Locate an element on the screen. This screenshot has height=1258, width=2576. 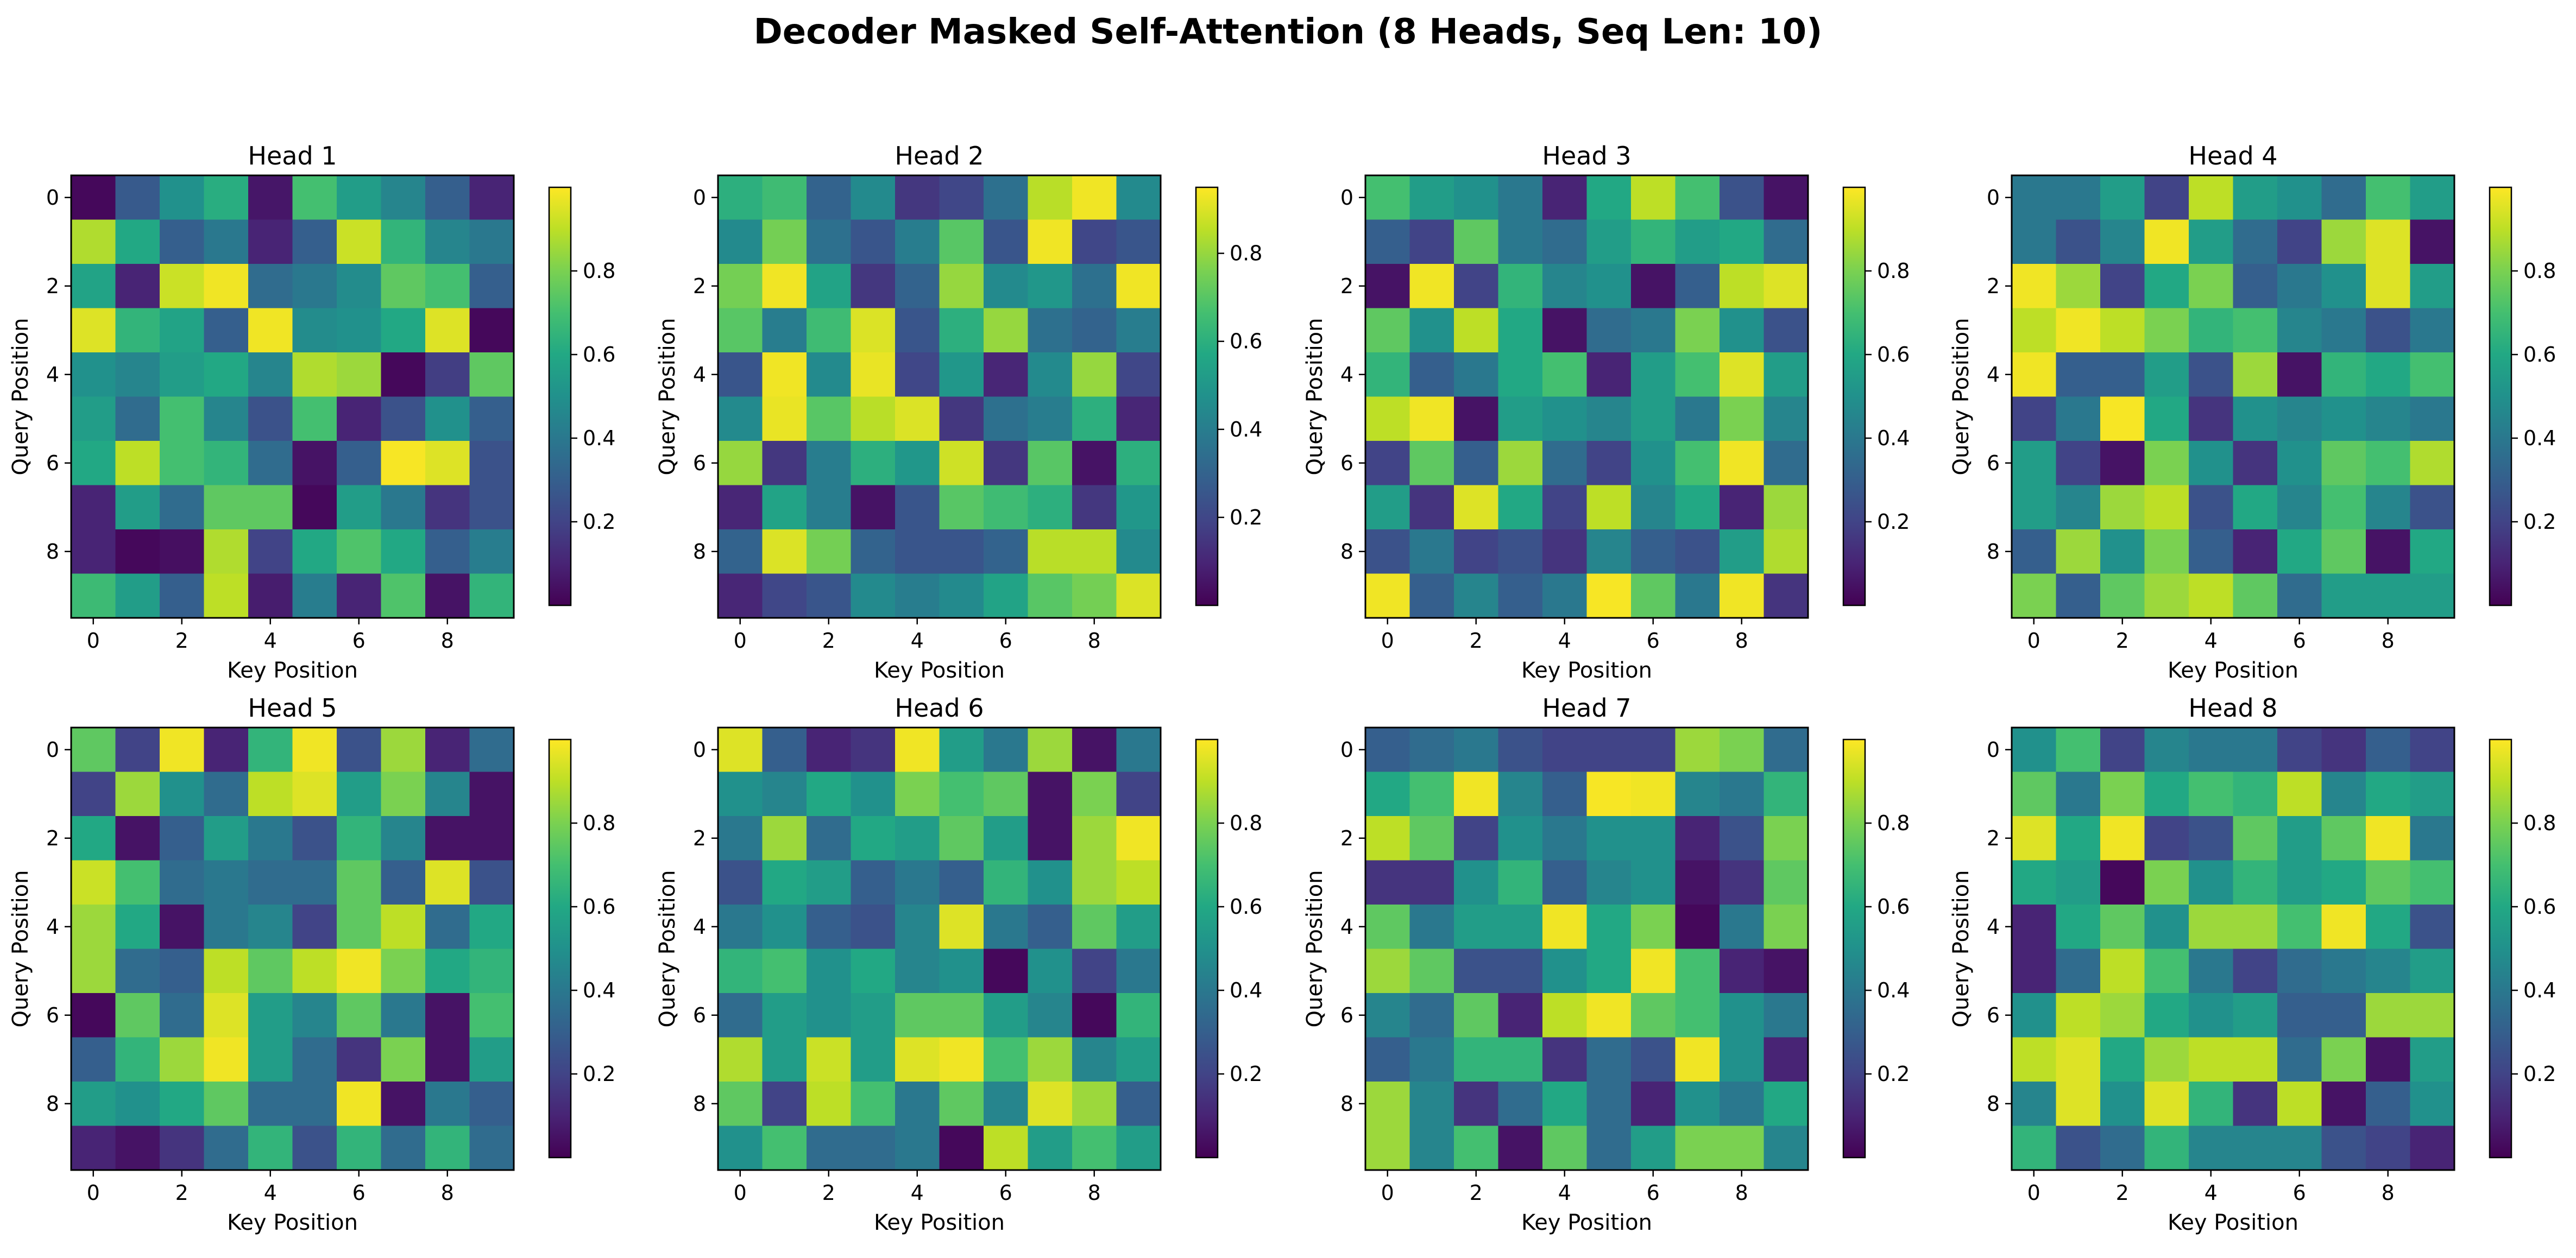
y-tick-label: 0 is located at coordinates (53, 198).